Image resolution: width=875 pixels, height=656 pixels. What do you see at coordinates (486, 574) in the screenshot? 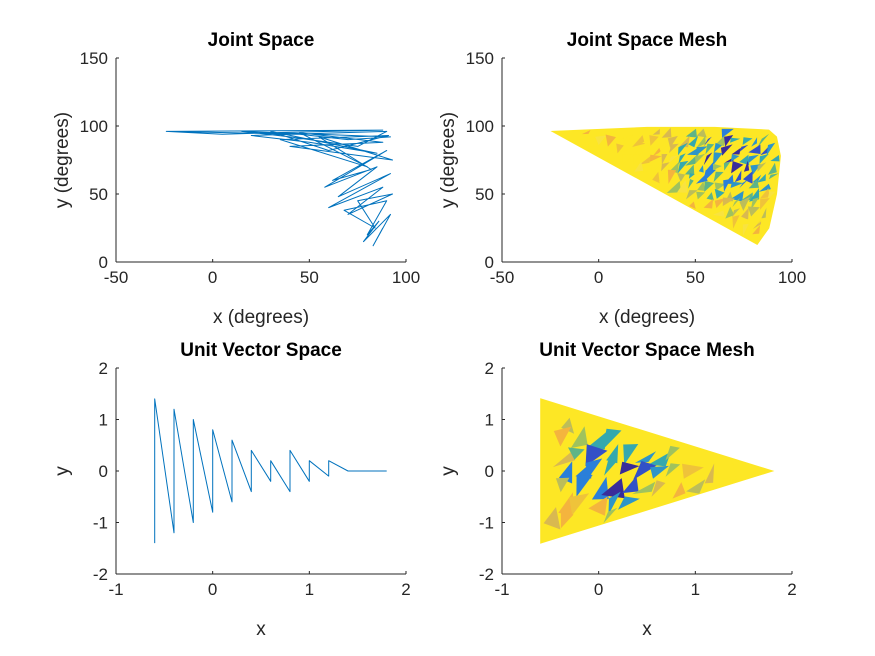
I see `unit-vector-space-mesh-y-tick-label: -2` at bounding box center [486, 574].